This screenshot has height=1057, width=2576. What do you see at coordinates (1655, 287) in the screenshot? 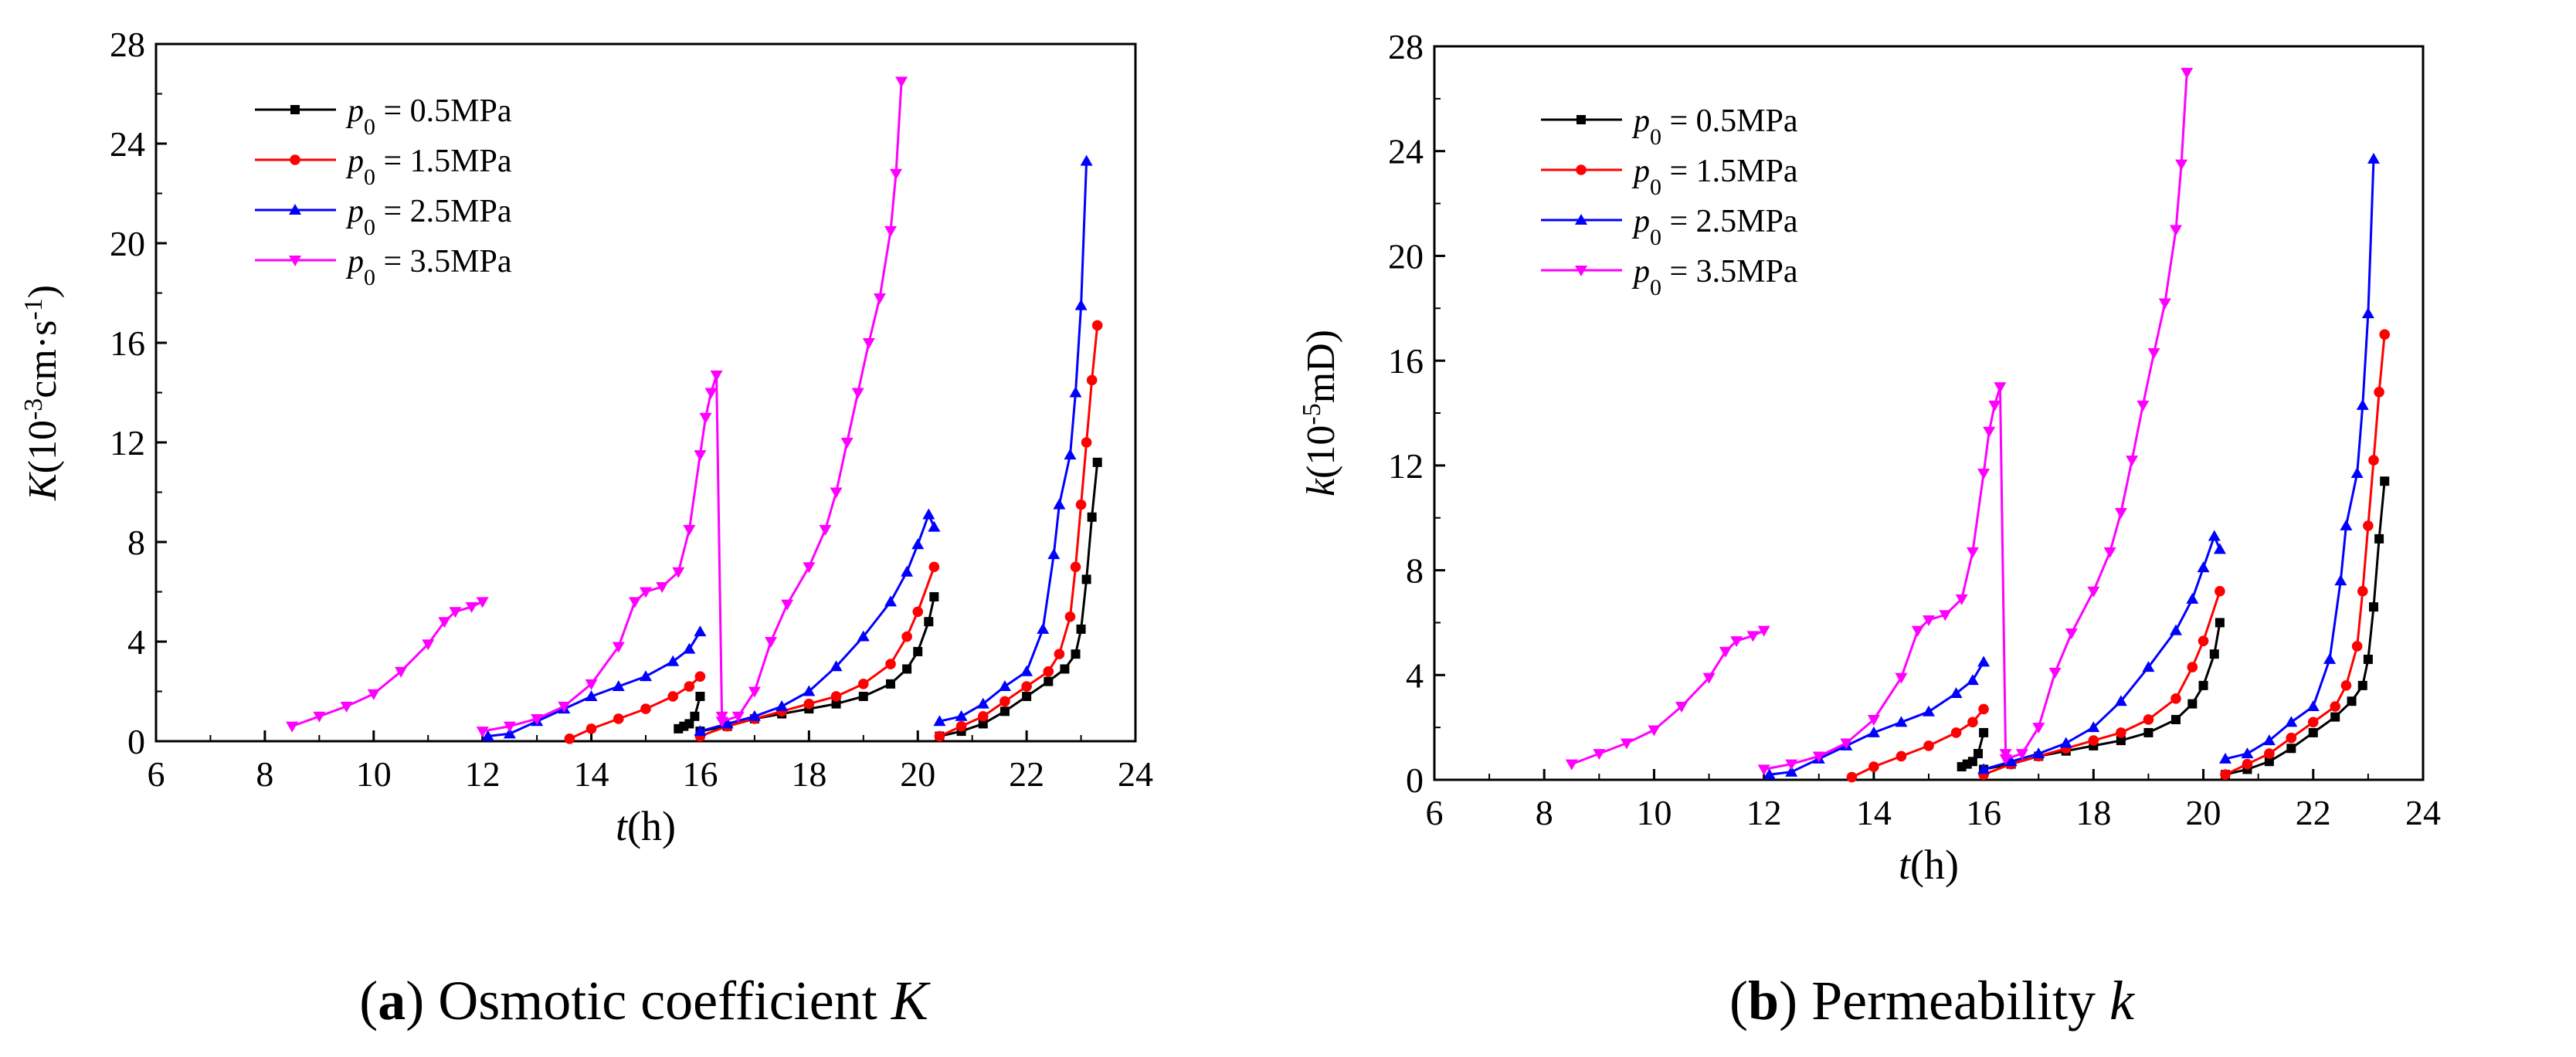
I see `legend-sub-b-3: 0` at bounding box center [1655, 287].